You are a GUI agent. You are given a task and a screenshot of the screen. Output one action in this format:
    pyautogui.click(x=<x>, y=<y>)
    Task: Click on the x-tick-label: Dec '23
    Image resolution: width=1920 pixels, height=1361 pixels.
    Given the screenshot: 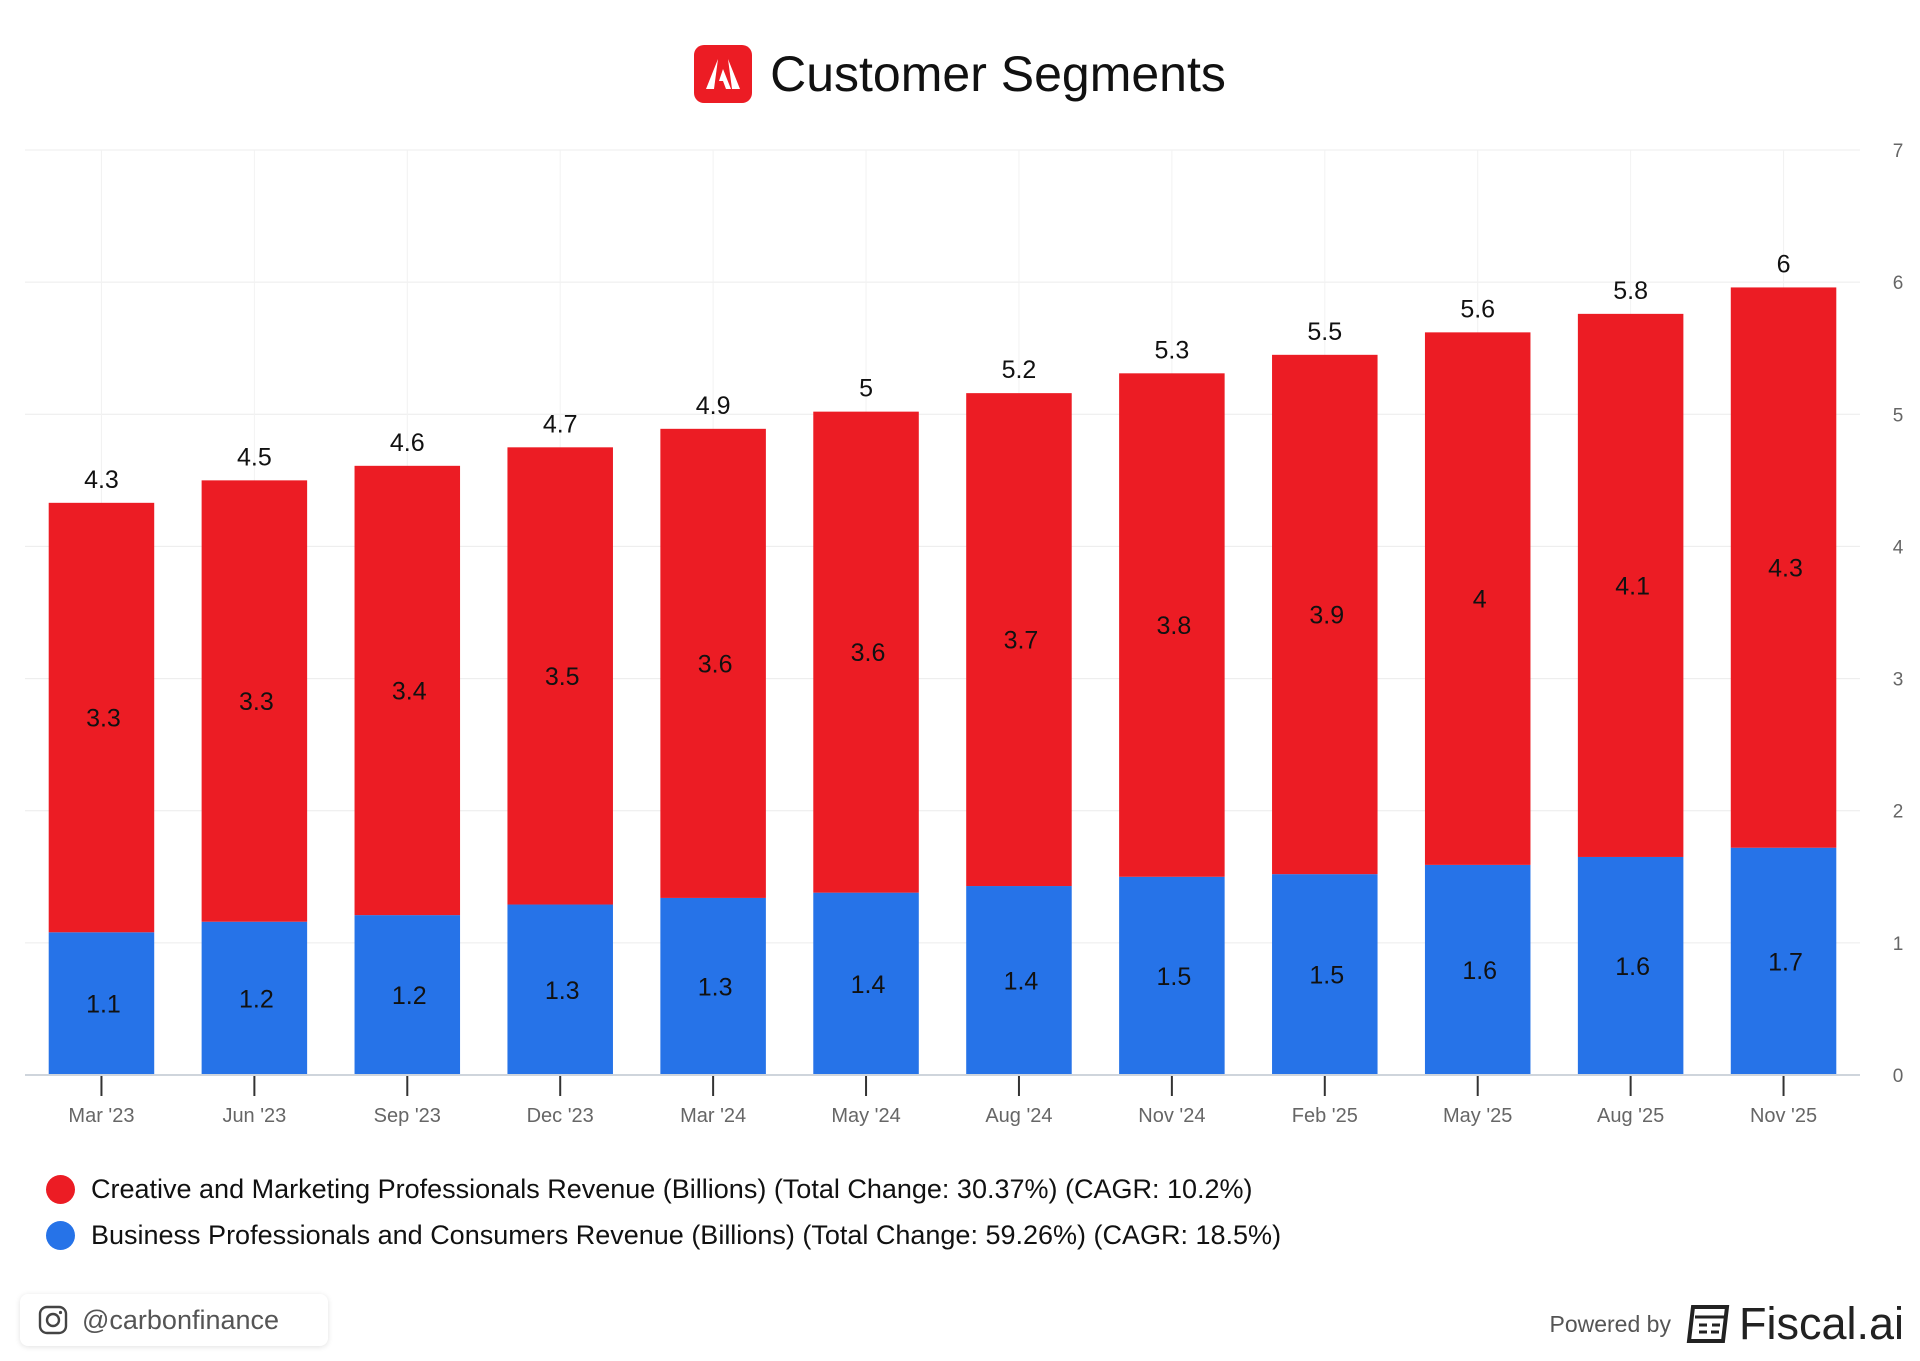 What is the action you would take?
    pyautogui.click(x=560, y=1116)
    